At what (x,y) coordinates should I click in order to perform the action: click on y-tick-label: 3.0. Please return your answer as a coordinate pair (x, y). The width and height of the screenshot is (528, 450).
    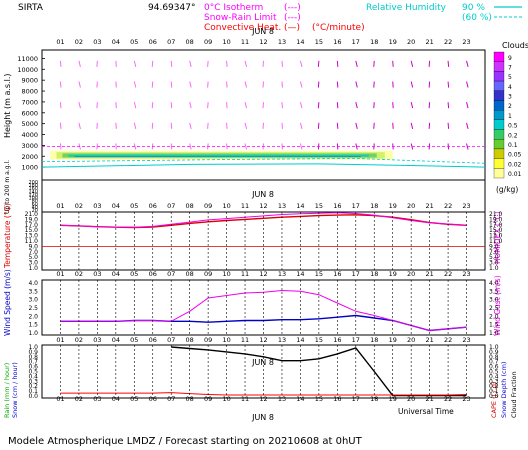
    Looking at the image, I should click on (33, 300).